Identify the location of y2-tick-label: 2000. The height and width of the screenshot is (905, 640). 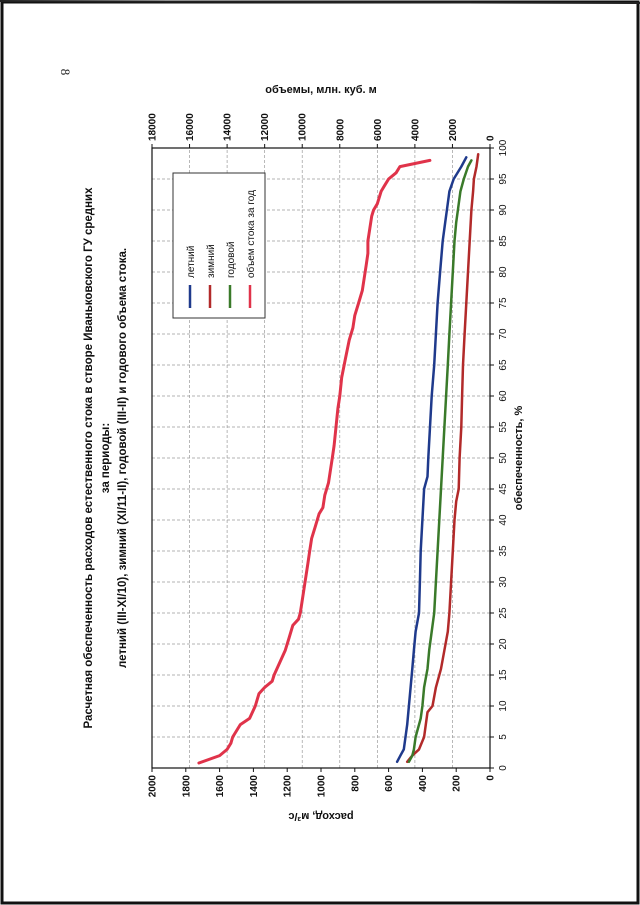
(453, 129).